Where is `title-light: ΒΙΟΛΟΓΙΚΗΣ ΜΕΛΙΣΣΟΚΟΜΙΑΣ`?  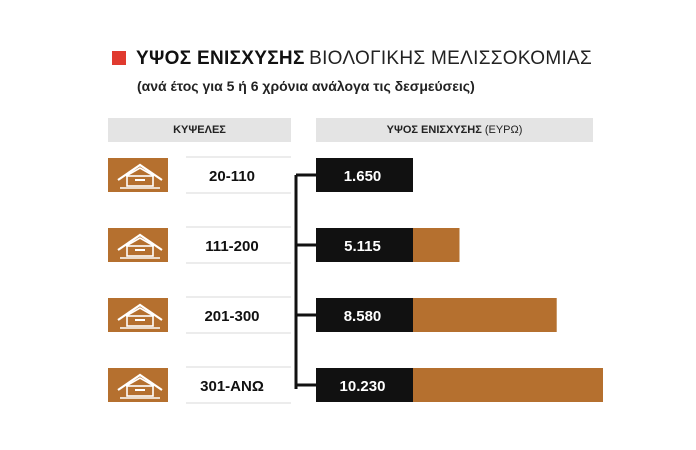
title-light: ΒΙΟΛΟΓΙΚΗΣ ΜΕΛΙΣΣΟΚΟΜΙΑΣ is located at coordinates (451, 58).